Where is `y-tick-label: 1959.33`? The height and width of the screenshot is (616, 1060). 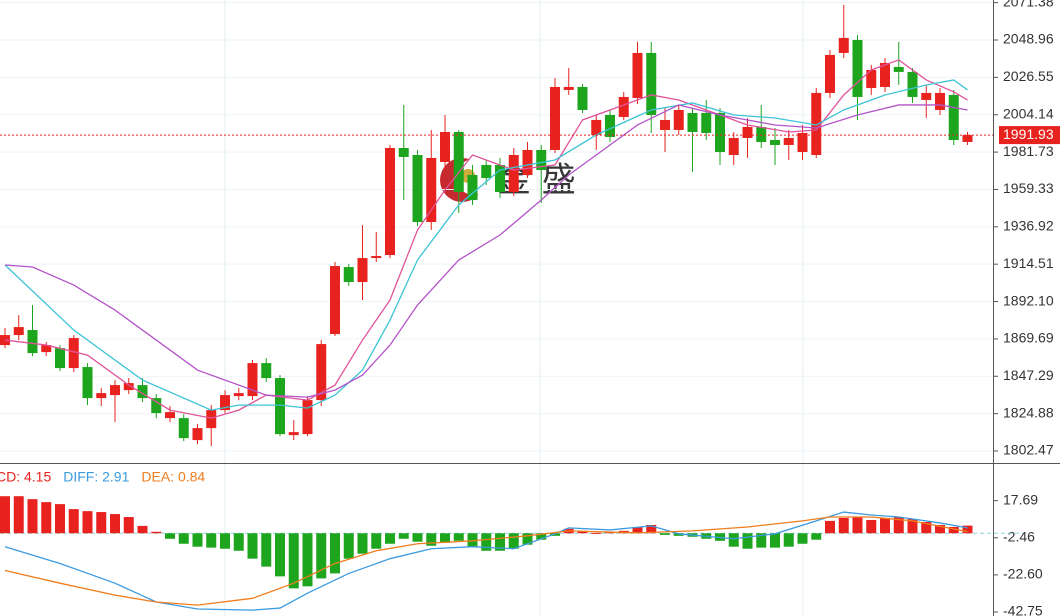
y-tick-label: 1959.33 is located at coordinates (1028, 188).